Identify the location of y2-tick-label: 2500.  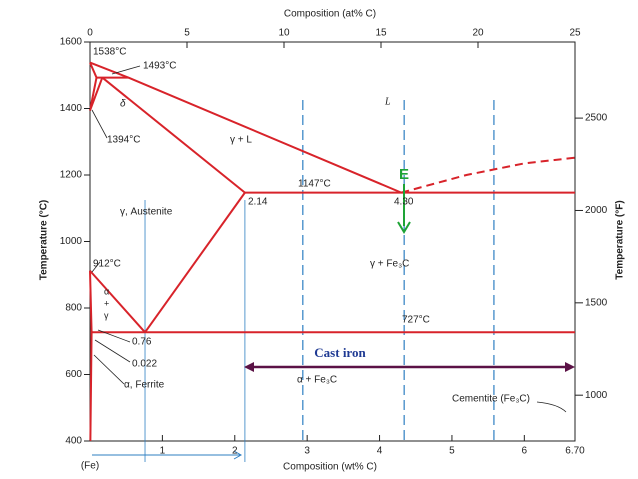
(596, 118).